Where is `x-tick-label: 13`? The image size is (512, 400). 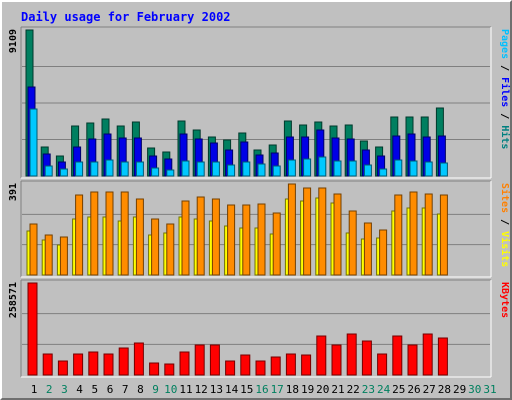
x-tick-label: 13 is located at coordinates (216, 389).